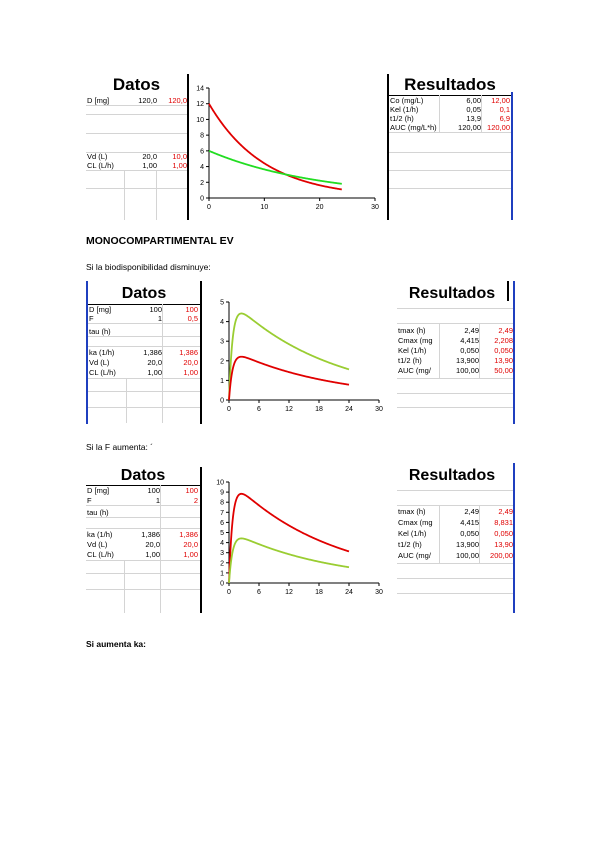 The width and height of the screenshot is (599, 848). Describe the element at coordinates (450, 118) in the screenshot. I see `resultados-row: t1/2 (h) 13,9 6,9` at that location.